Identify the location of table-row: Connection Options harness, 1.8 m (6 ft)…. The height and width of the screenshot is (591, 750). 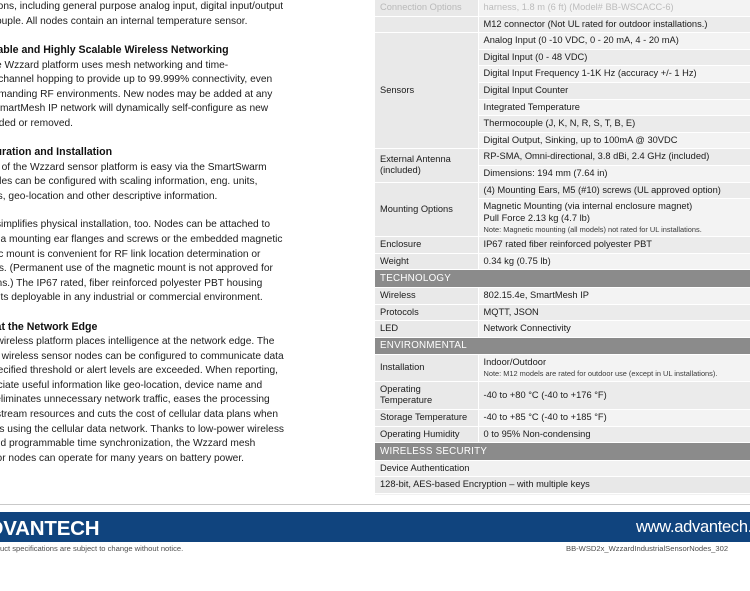
(562, 8).